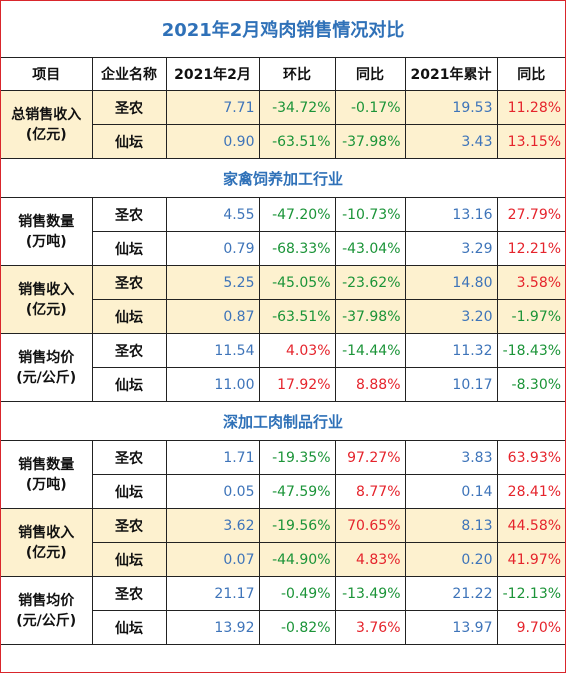 This screenshot has width=566, height=673. What do you see at coordinates (47, 367) in the screenshot?
I see `group-label: 销售均价 (元/公斤)` at bounding box center [47, 367].